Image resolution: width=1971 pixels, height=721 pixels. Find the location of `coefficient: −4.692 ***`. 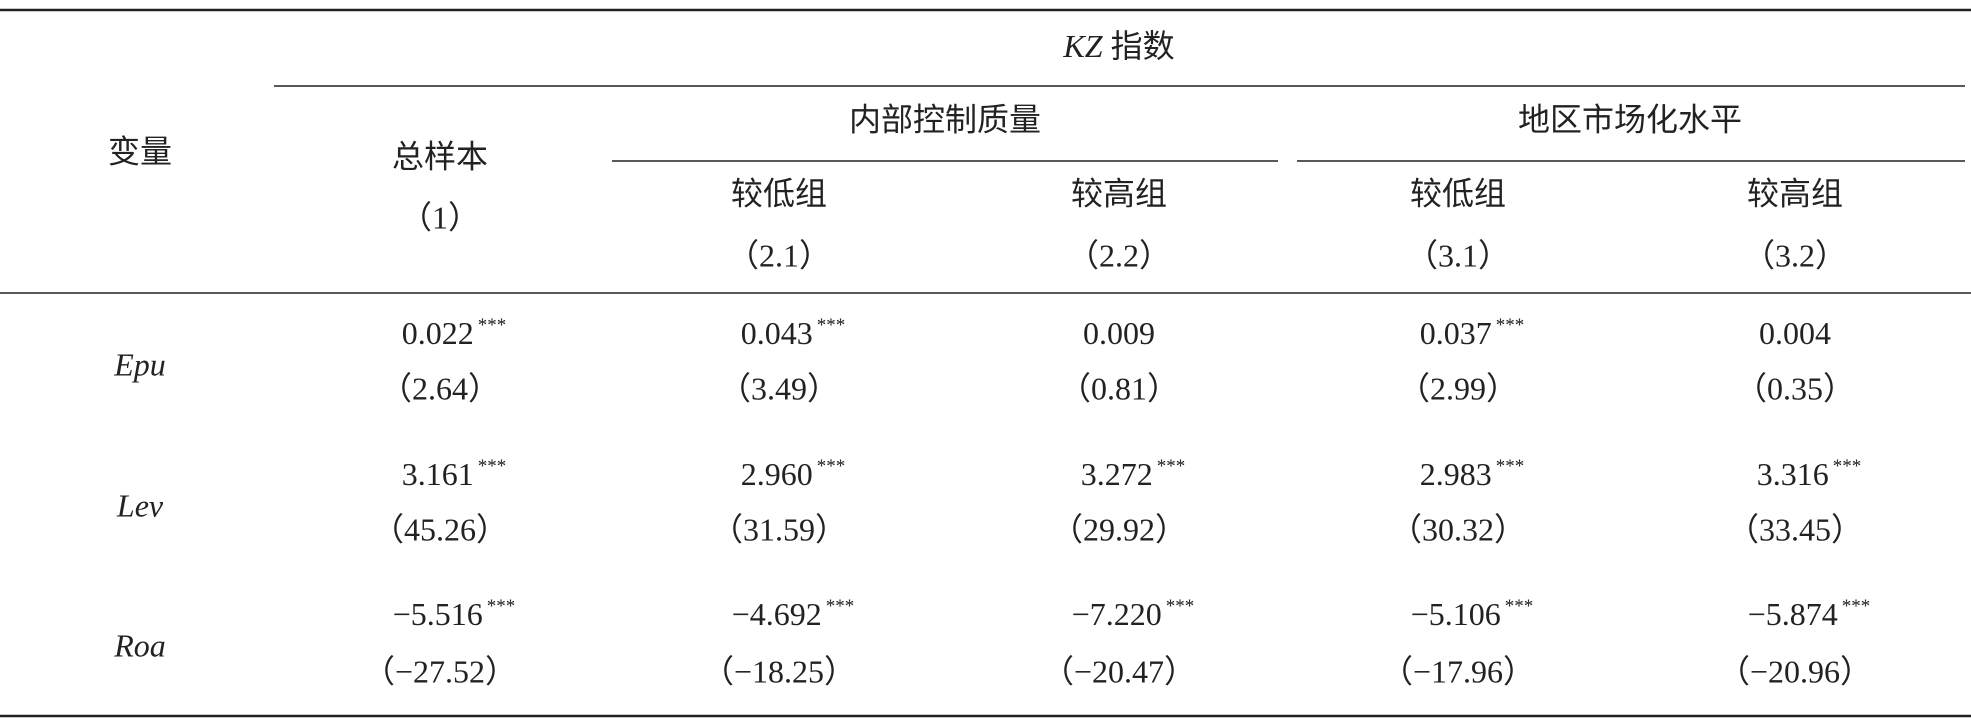

coefficient: −4.692 *** is located at coordinates (793, 614).